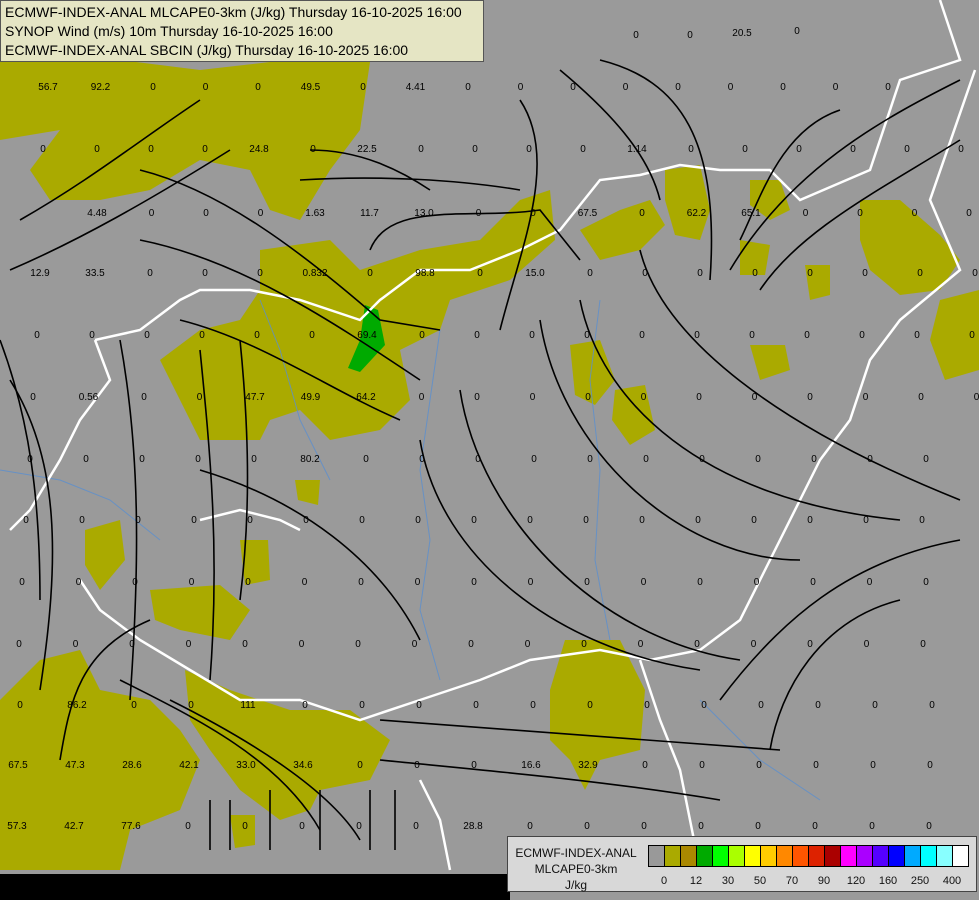  Describe the element at coordinates (808, 883) in the screenshot. I see `legend-ticks: 0 12 30 50 70 90 120 160 250 400` at that location.